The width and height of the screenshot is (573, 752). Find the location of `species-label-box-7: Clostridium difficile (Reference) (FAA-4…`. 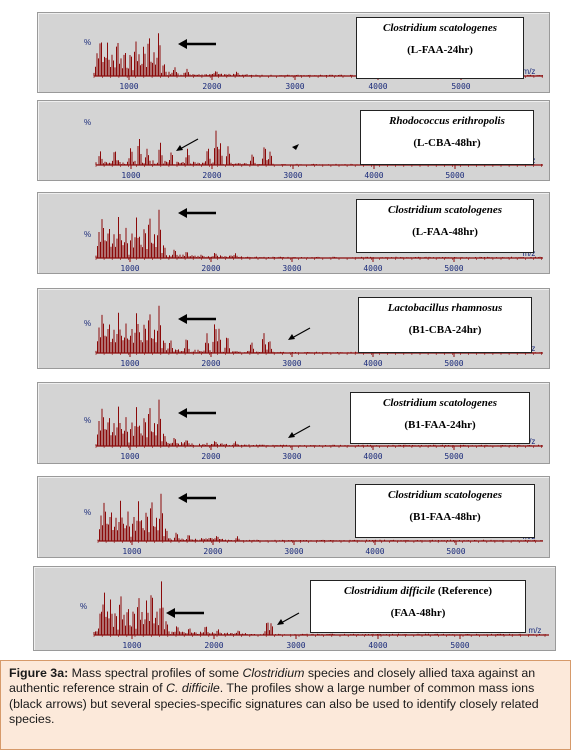

species-label-box-7: Clostridium difficile (Reference) (FAA-4… is located at coordinates (418, 606).